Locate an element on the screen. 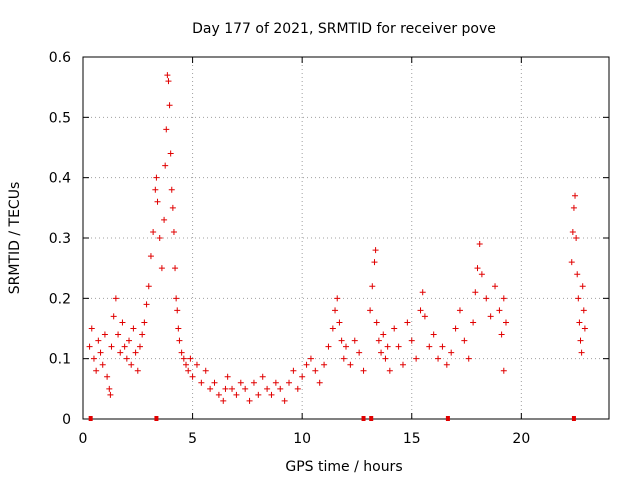 This screenshot has width=640, height=480. x-tick-label: 0 is located at coordinates (83, 439).